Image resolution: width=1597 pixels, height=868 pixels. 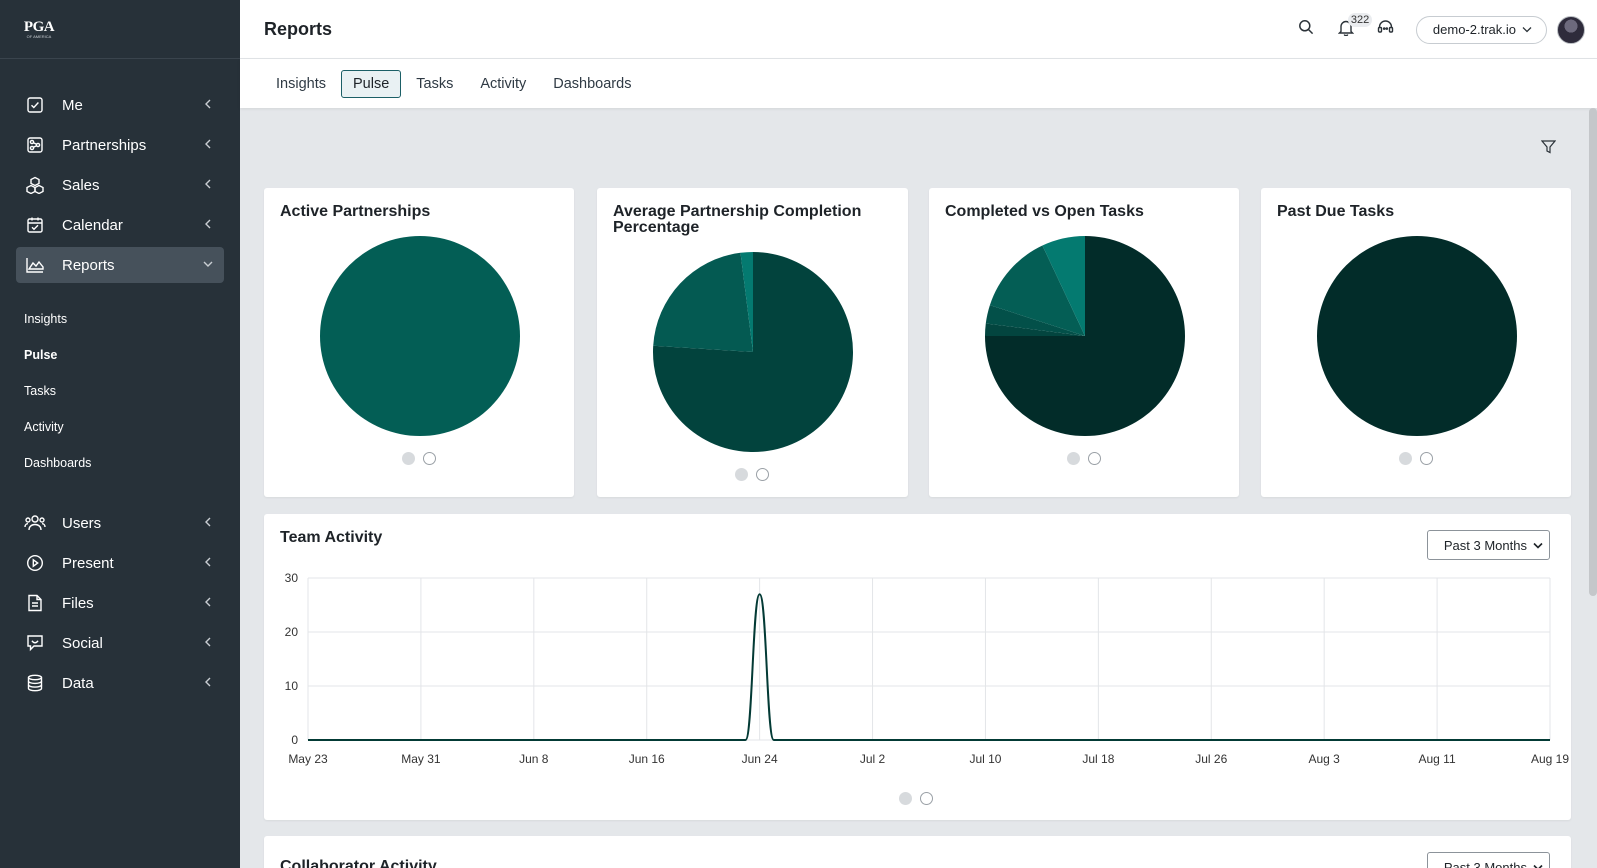 What do you see at coordinates (58, 463) in the screenshot?
I see `subnav-dashboards: Dashboards` at bounding box center [58, 463].